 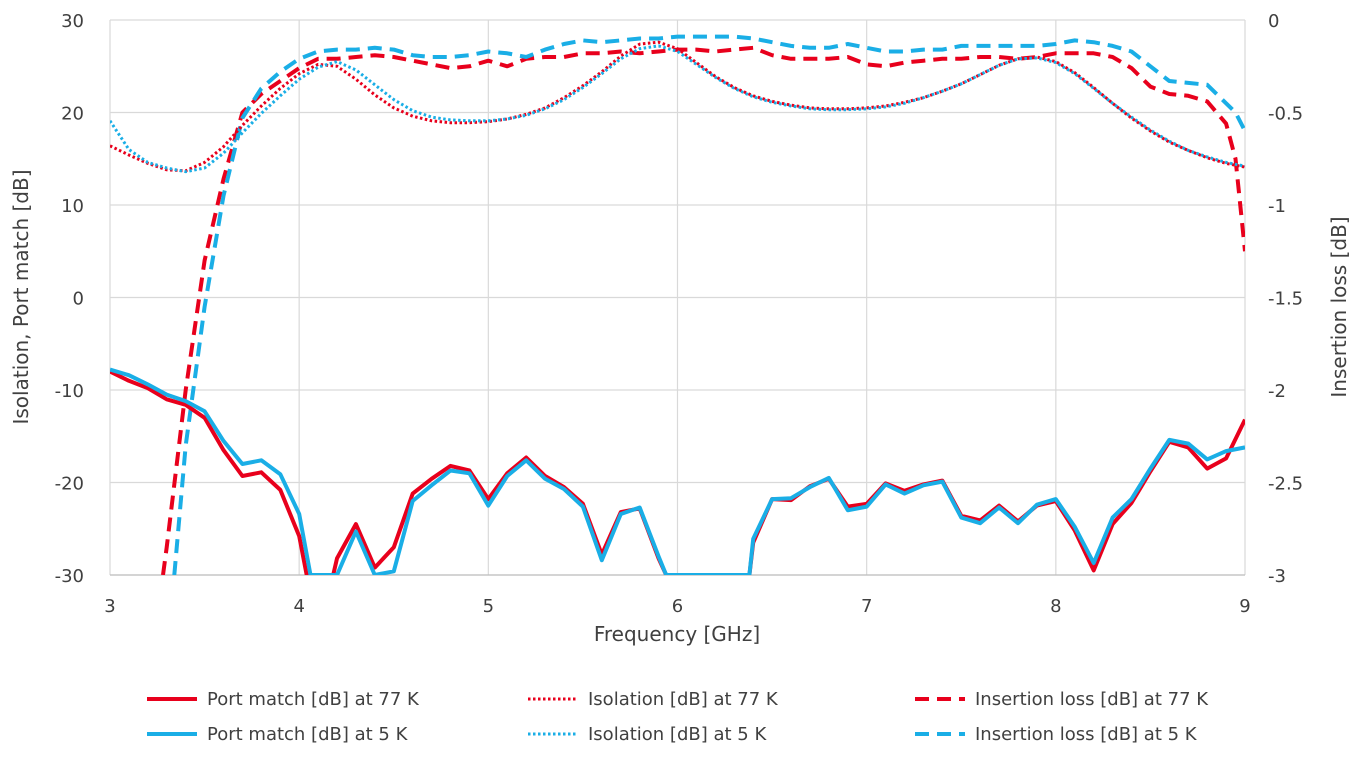 What do you see at coordinates (1092, 699) in the screenshot?
I see `legend-label-4: Insertion loss [dB] at 77 K` at bounding box center [1092, 699].